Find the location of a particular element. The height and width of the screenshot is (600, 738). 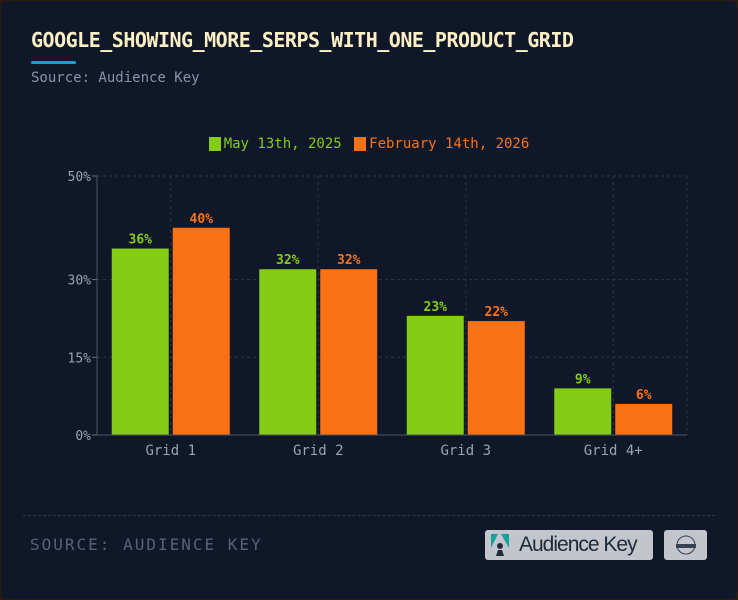

data-label: 9% is located at coordinates (583, 379).